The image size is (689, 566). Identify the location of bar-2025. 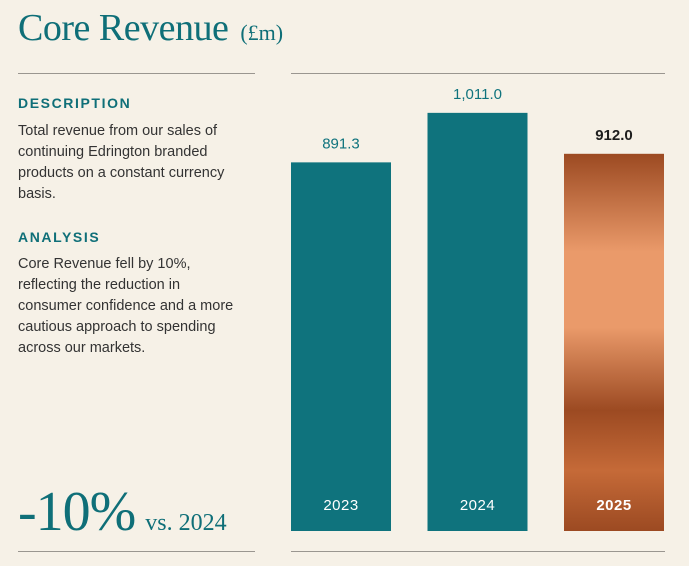
(614, 342).